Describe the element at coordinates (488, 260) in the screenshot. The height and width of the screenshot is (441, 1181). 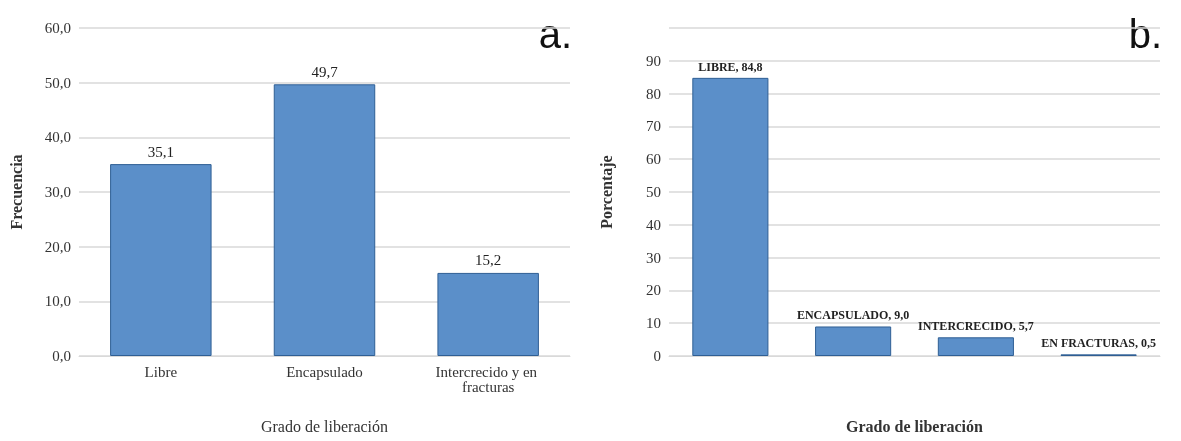
I see `data-label: 15,2` at that location.